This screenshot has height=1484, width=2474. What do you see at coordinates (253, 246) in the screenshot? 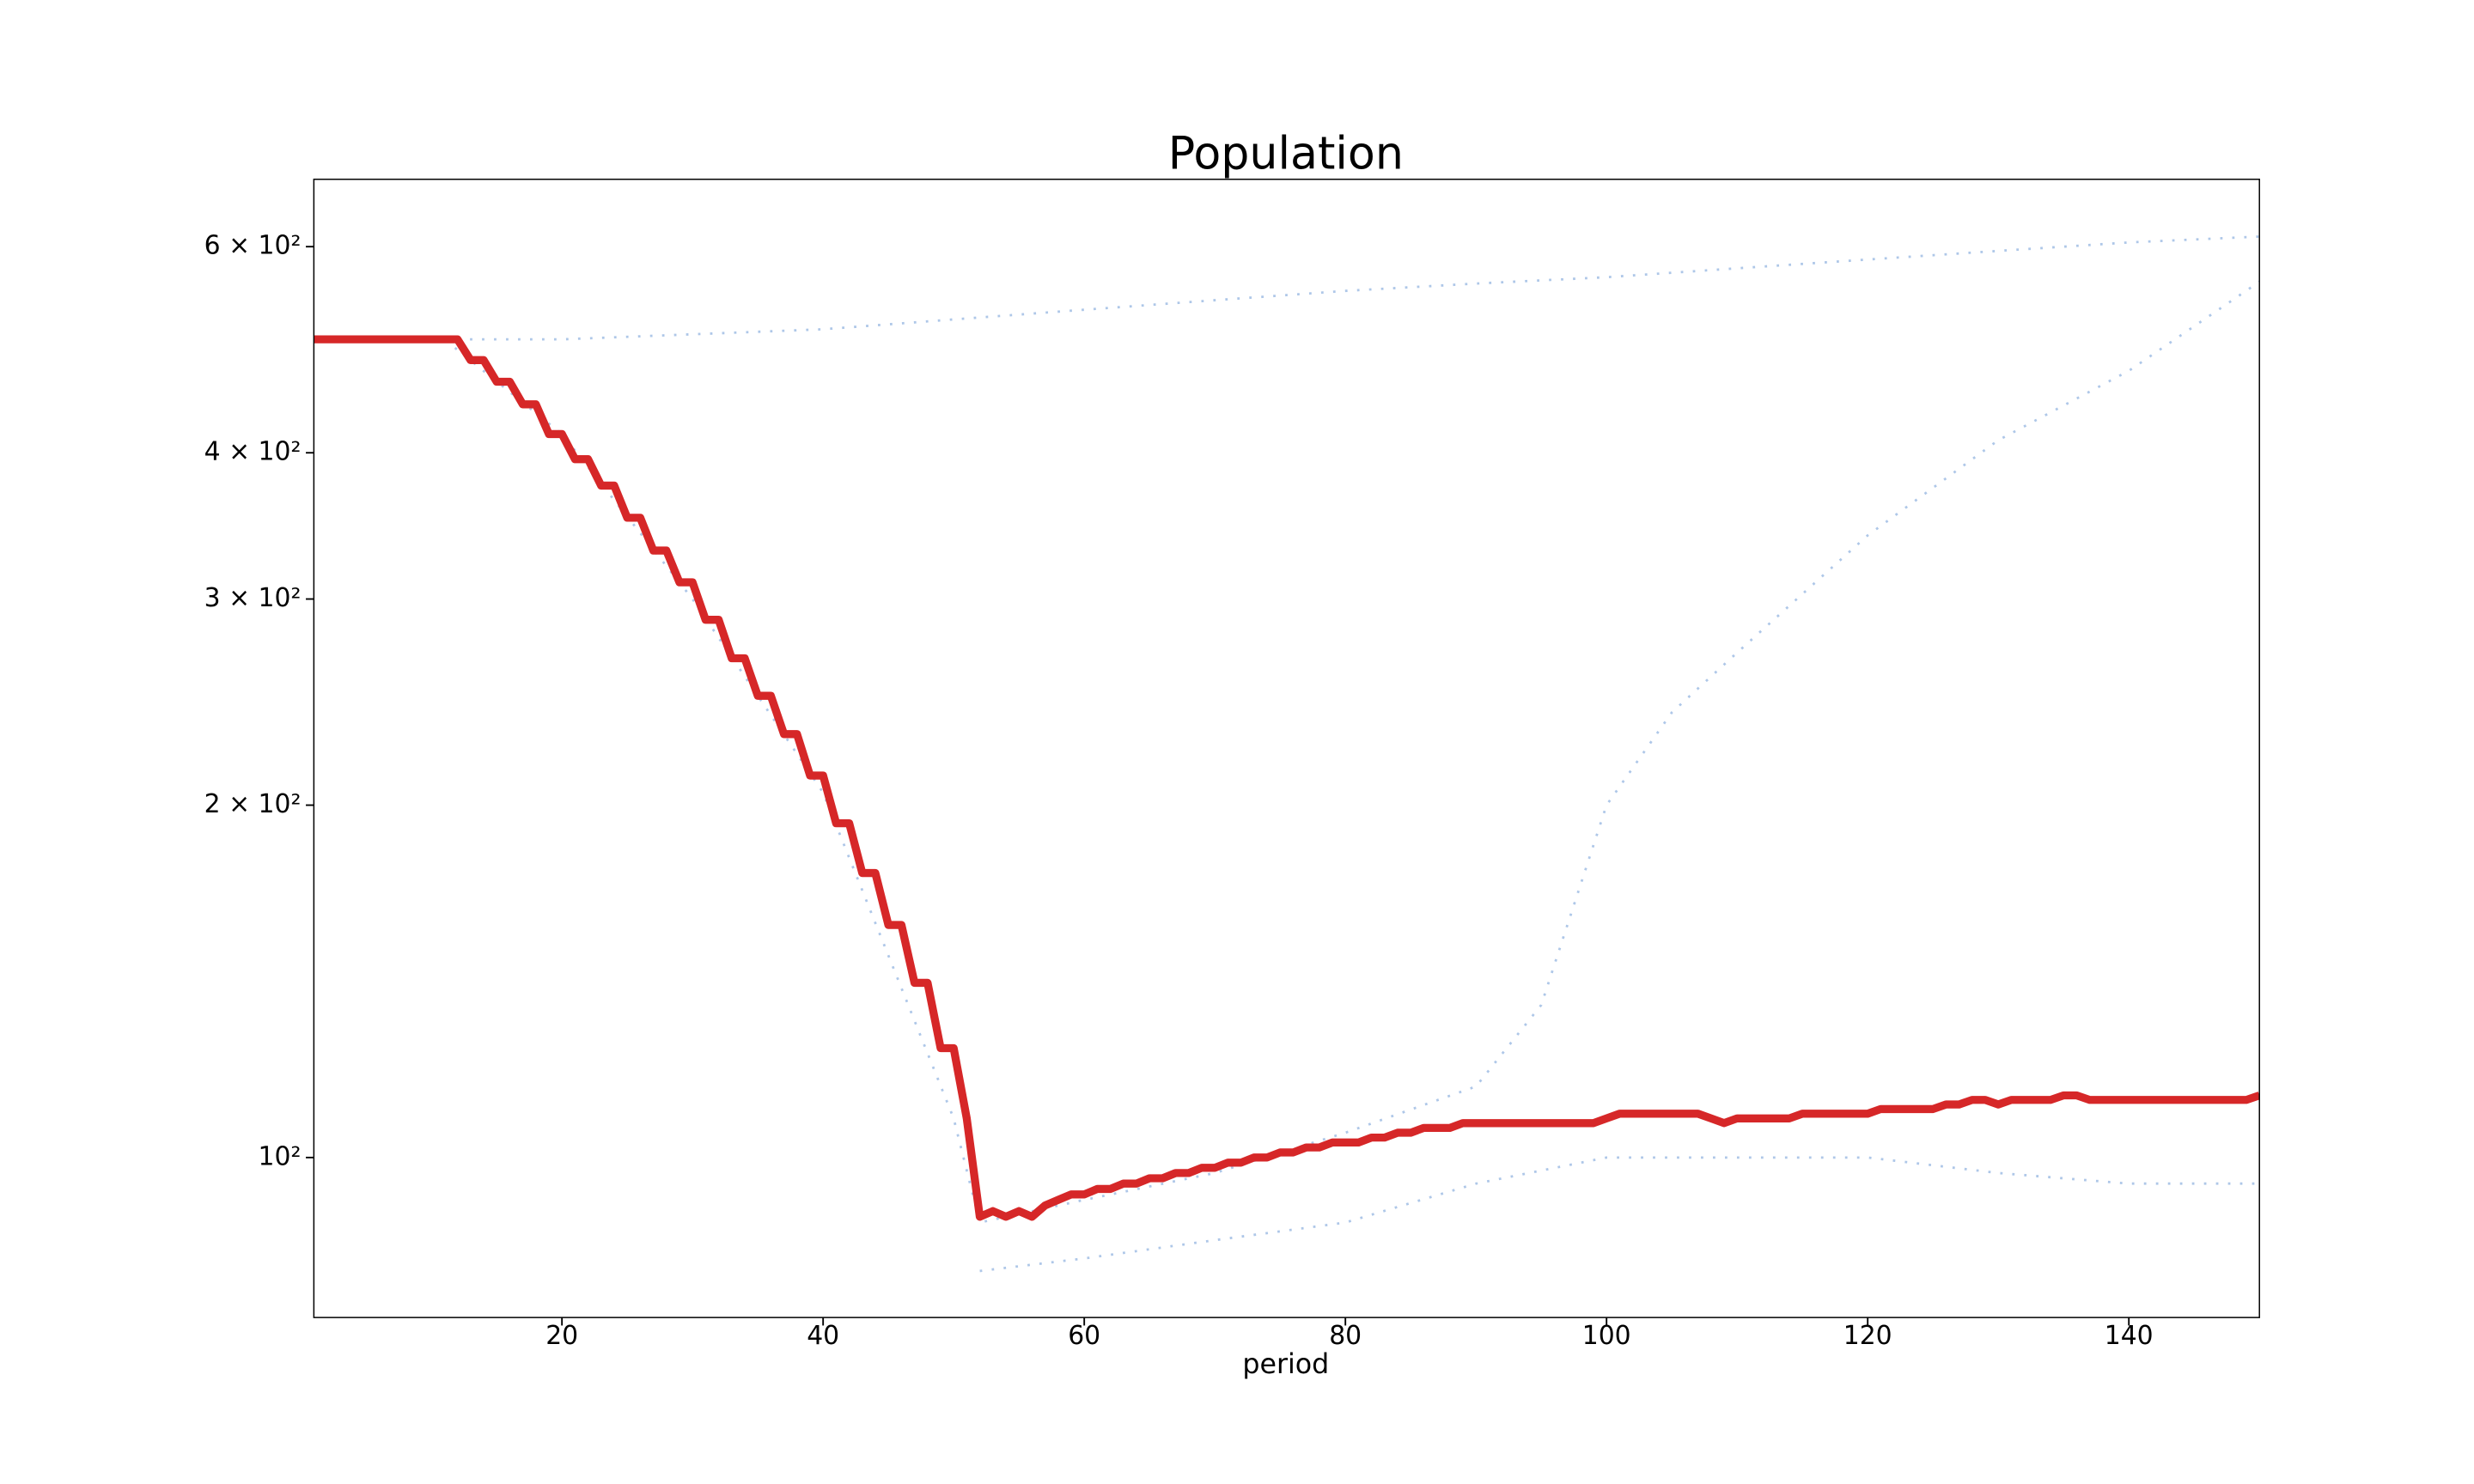
I see `y-tick-label: 6 × 10²` at bounding box center [253, 246].